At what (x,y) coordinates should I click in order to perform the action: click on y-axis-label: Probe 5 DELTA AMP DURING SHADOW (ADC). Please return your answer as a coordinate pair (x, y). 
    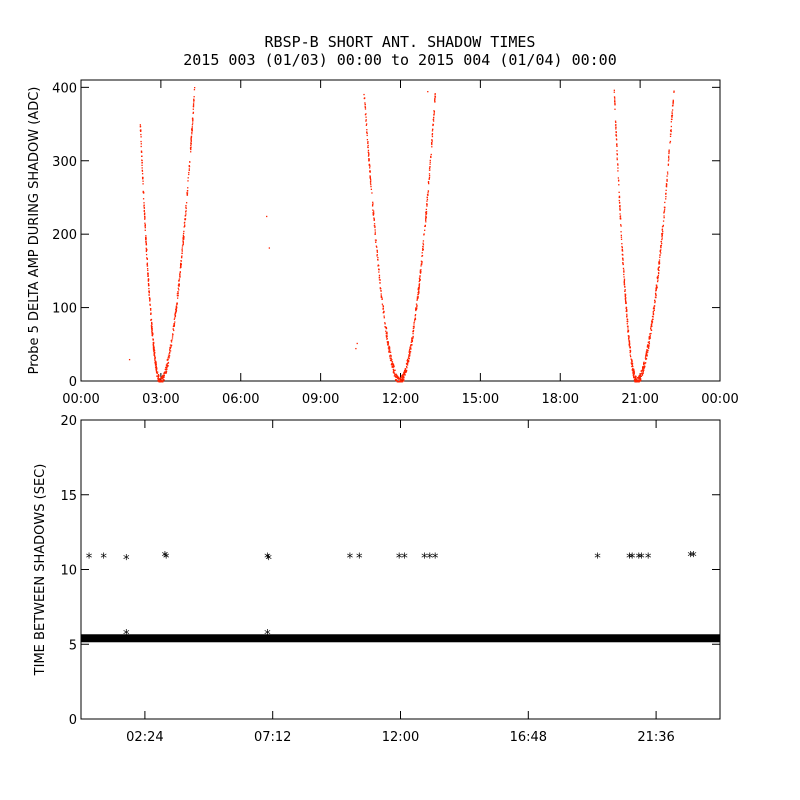
    Looking at the image, I should click on (34, 231).